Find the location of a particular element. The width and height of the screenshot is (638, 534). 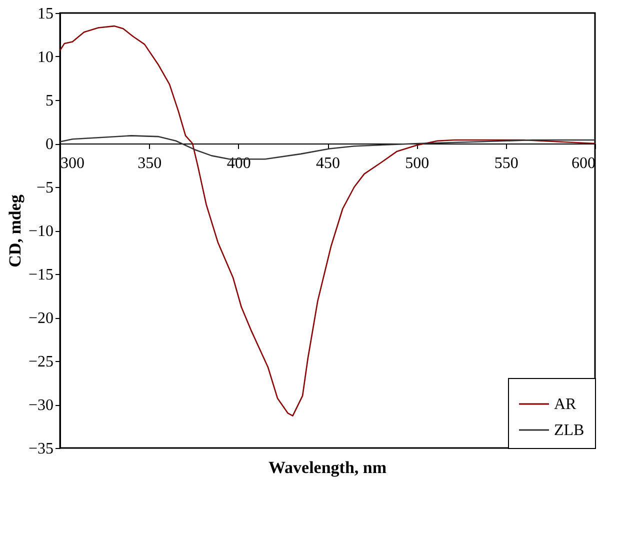

y-tick-label: −25 is located at coordinates (41, 362).